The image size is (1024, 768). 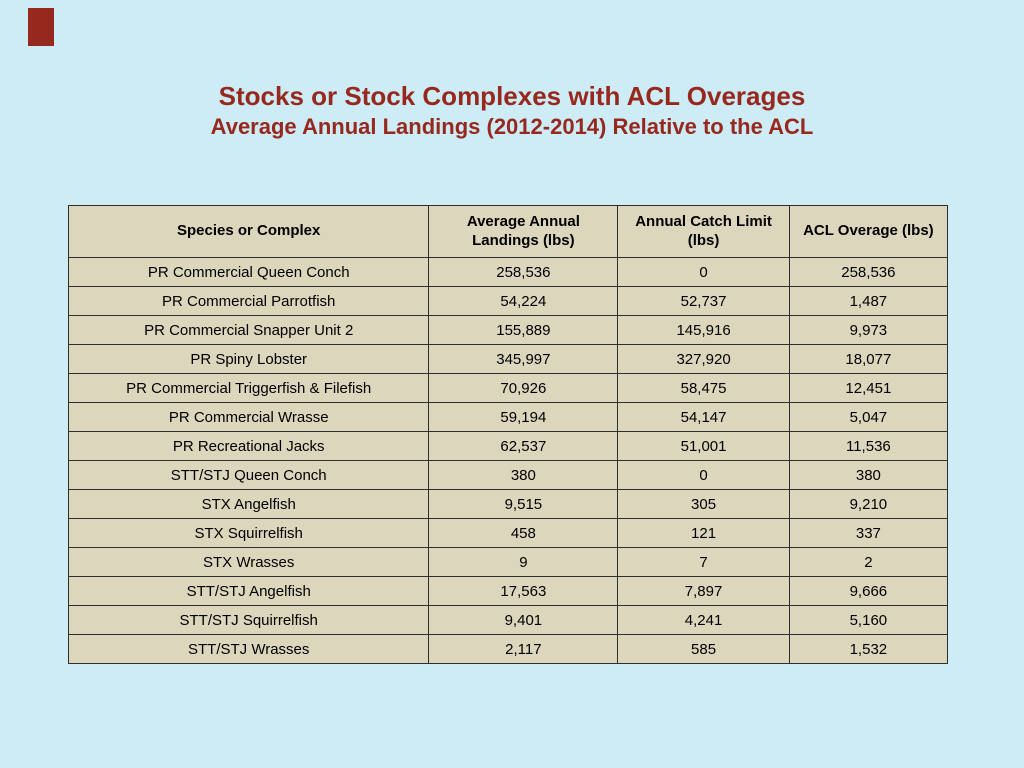 What do you see at coordinates (703, 504) in the screenshot?
I see `value-cell: 305` at bounding box center [703, 504].